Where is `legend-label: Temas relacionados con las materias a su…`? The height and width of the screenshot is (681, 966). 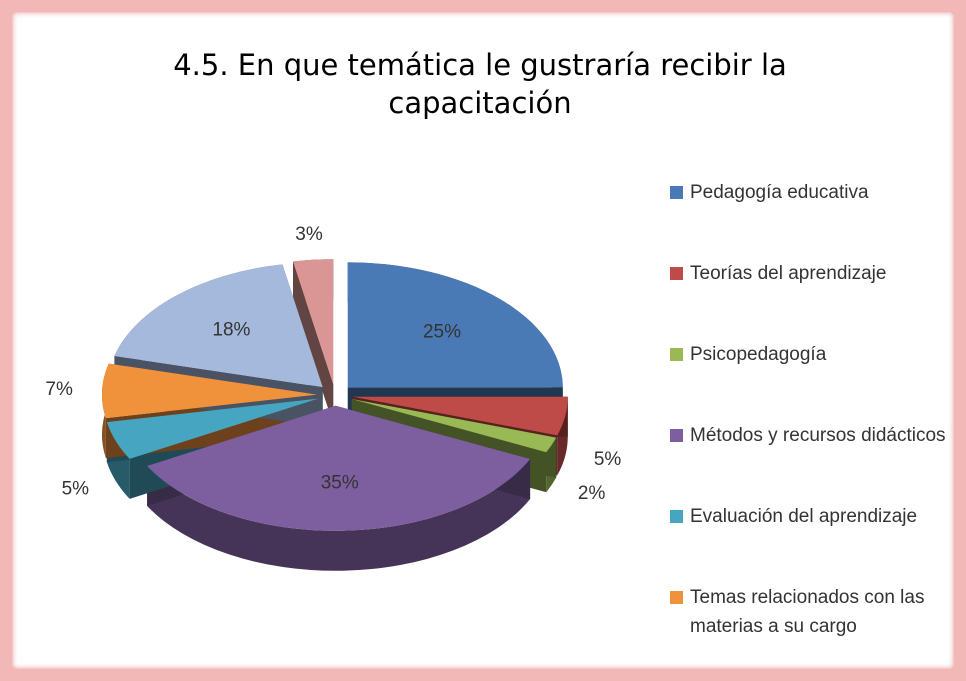 legend-label: Temas relacionados con las materias a su… is located at coordinates (807, 612).